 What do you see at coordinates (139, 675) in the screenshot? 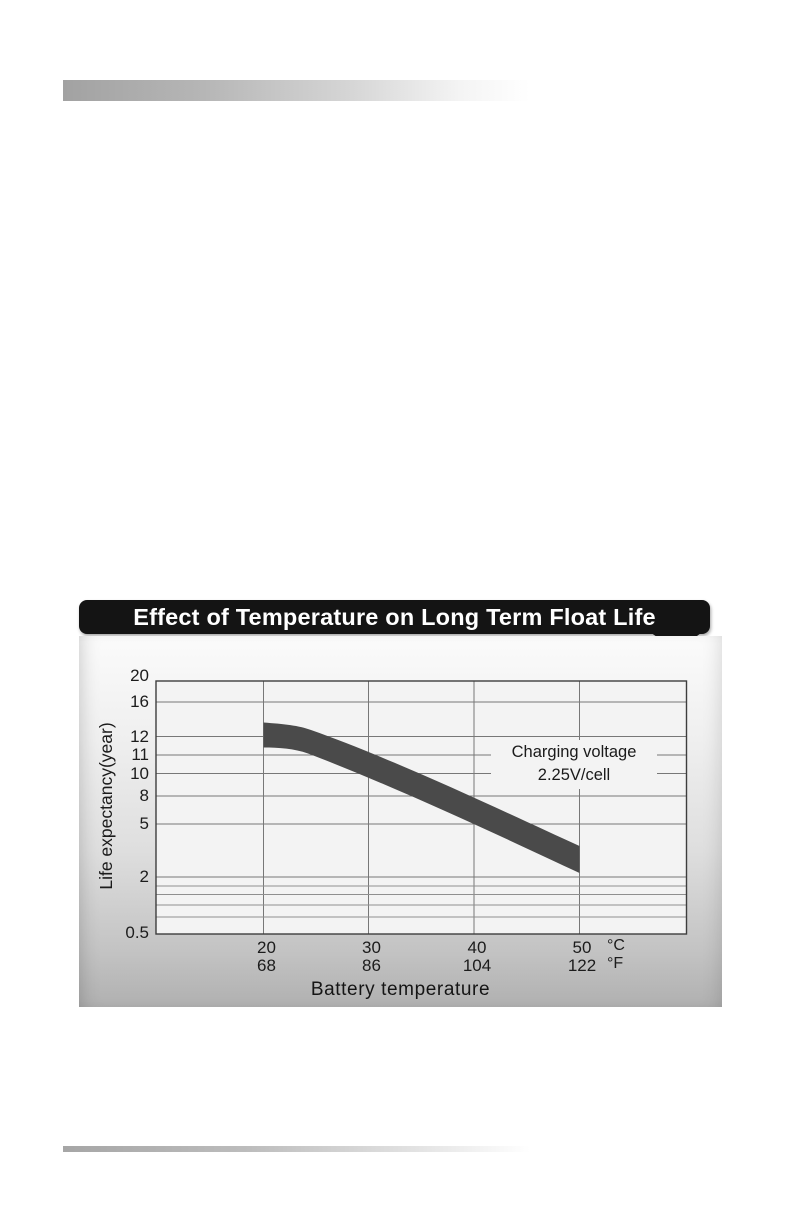
I see `y-tick-20: 20` at bounding box center [139, 675].